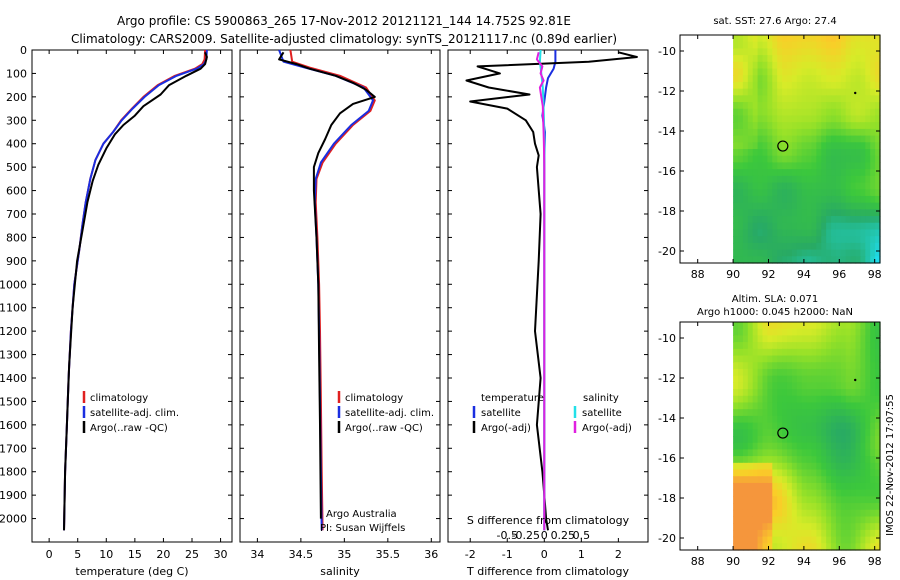  Describe the element at coordinates (388, 554) in the screenshot. I see `x-tick-label: 35.5` at that location.